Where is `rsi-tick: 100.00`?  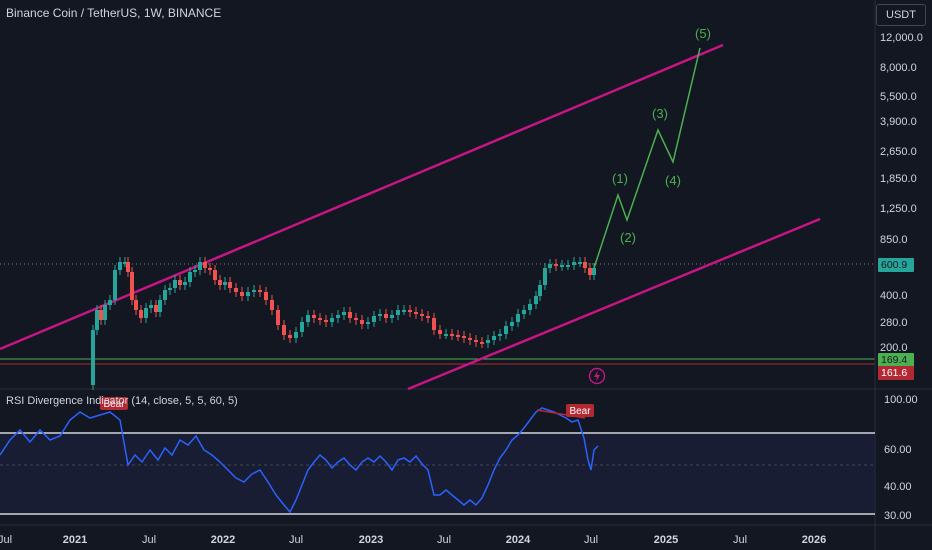 rsi-tick: 100.00 is located at coordinates (901, 400).